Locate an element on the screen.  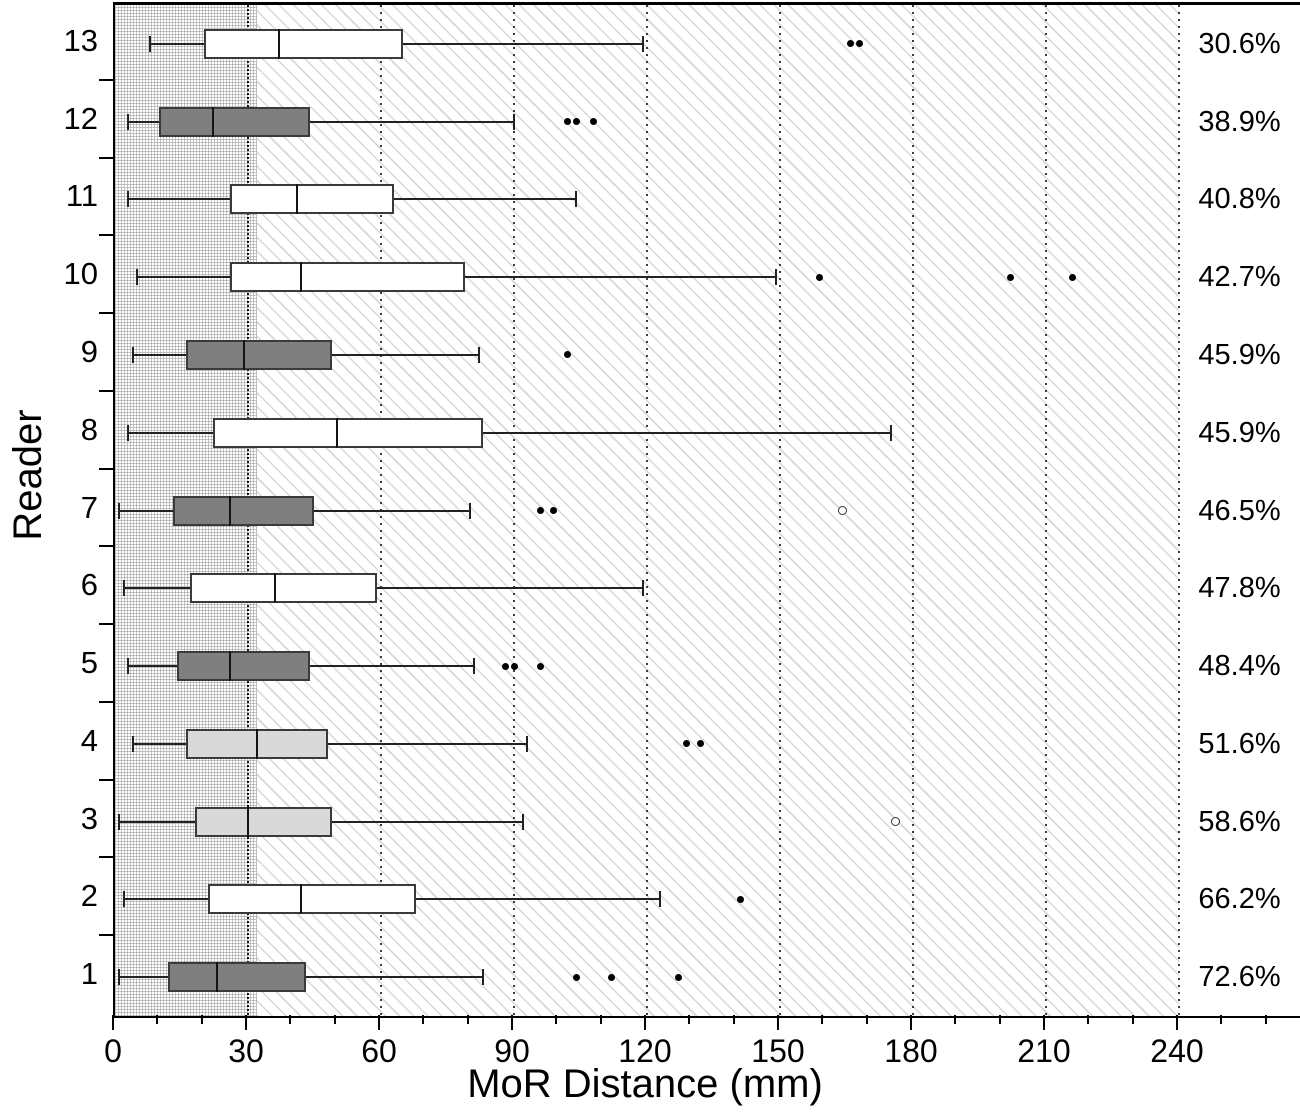
reader-3-far-outlier is located at coordinates (895, 822).